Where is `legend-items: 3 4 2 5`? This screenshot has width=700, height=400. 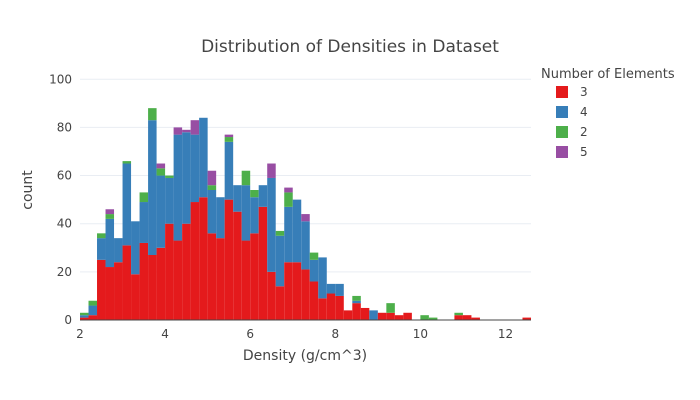 legend-items: 3 4 2 5 is located at coordinates (572, 122).